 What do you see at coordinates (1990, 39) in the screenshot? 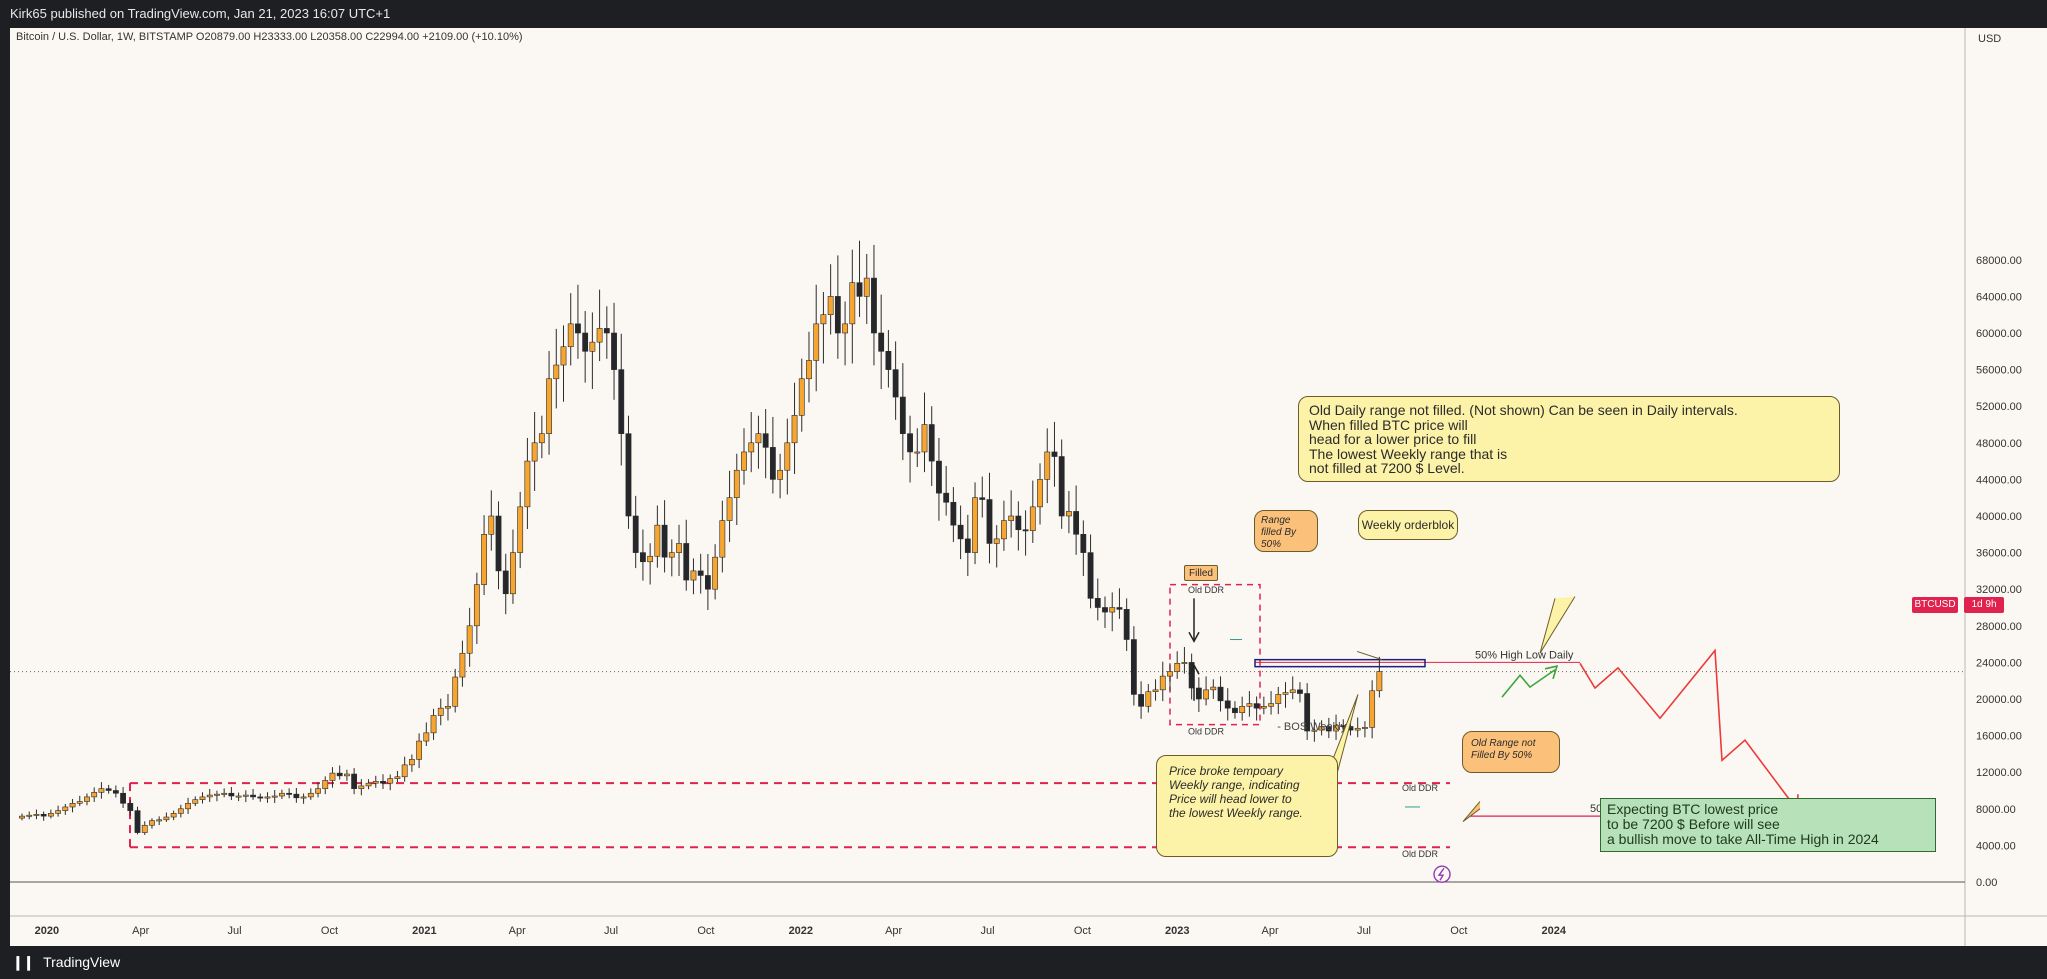
I see `usd-unit-label: USD` at bounding box center [1990, 39].